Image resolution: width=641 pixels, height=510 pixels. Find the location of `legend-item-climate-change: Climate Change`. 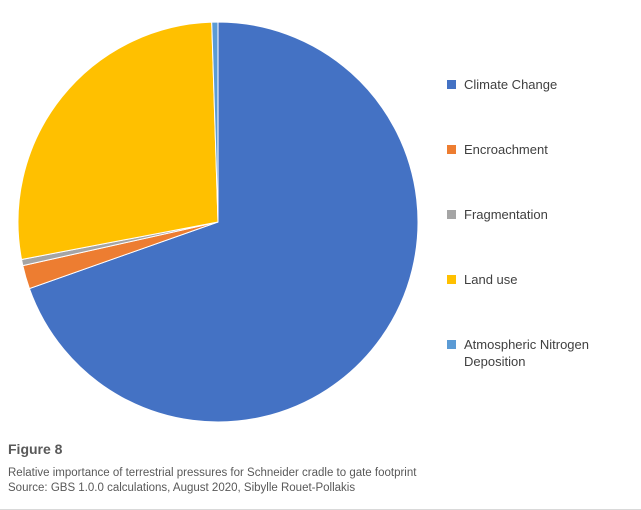

legend-item-climate-change: Climate Change is located at coordinates (540, 84).